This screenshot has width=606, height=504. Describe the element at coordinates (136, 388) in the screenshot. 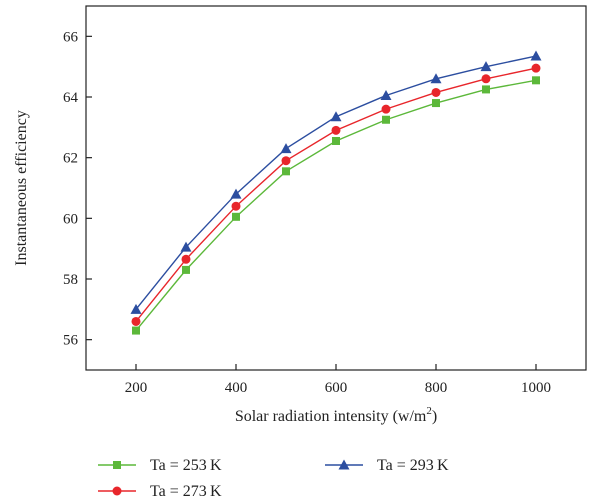

I see `x-tick-label: 200` at that location.